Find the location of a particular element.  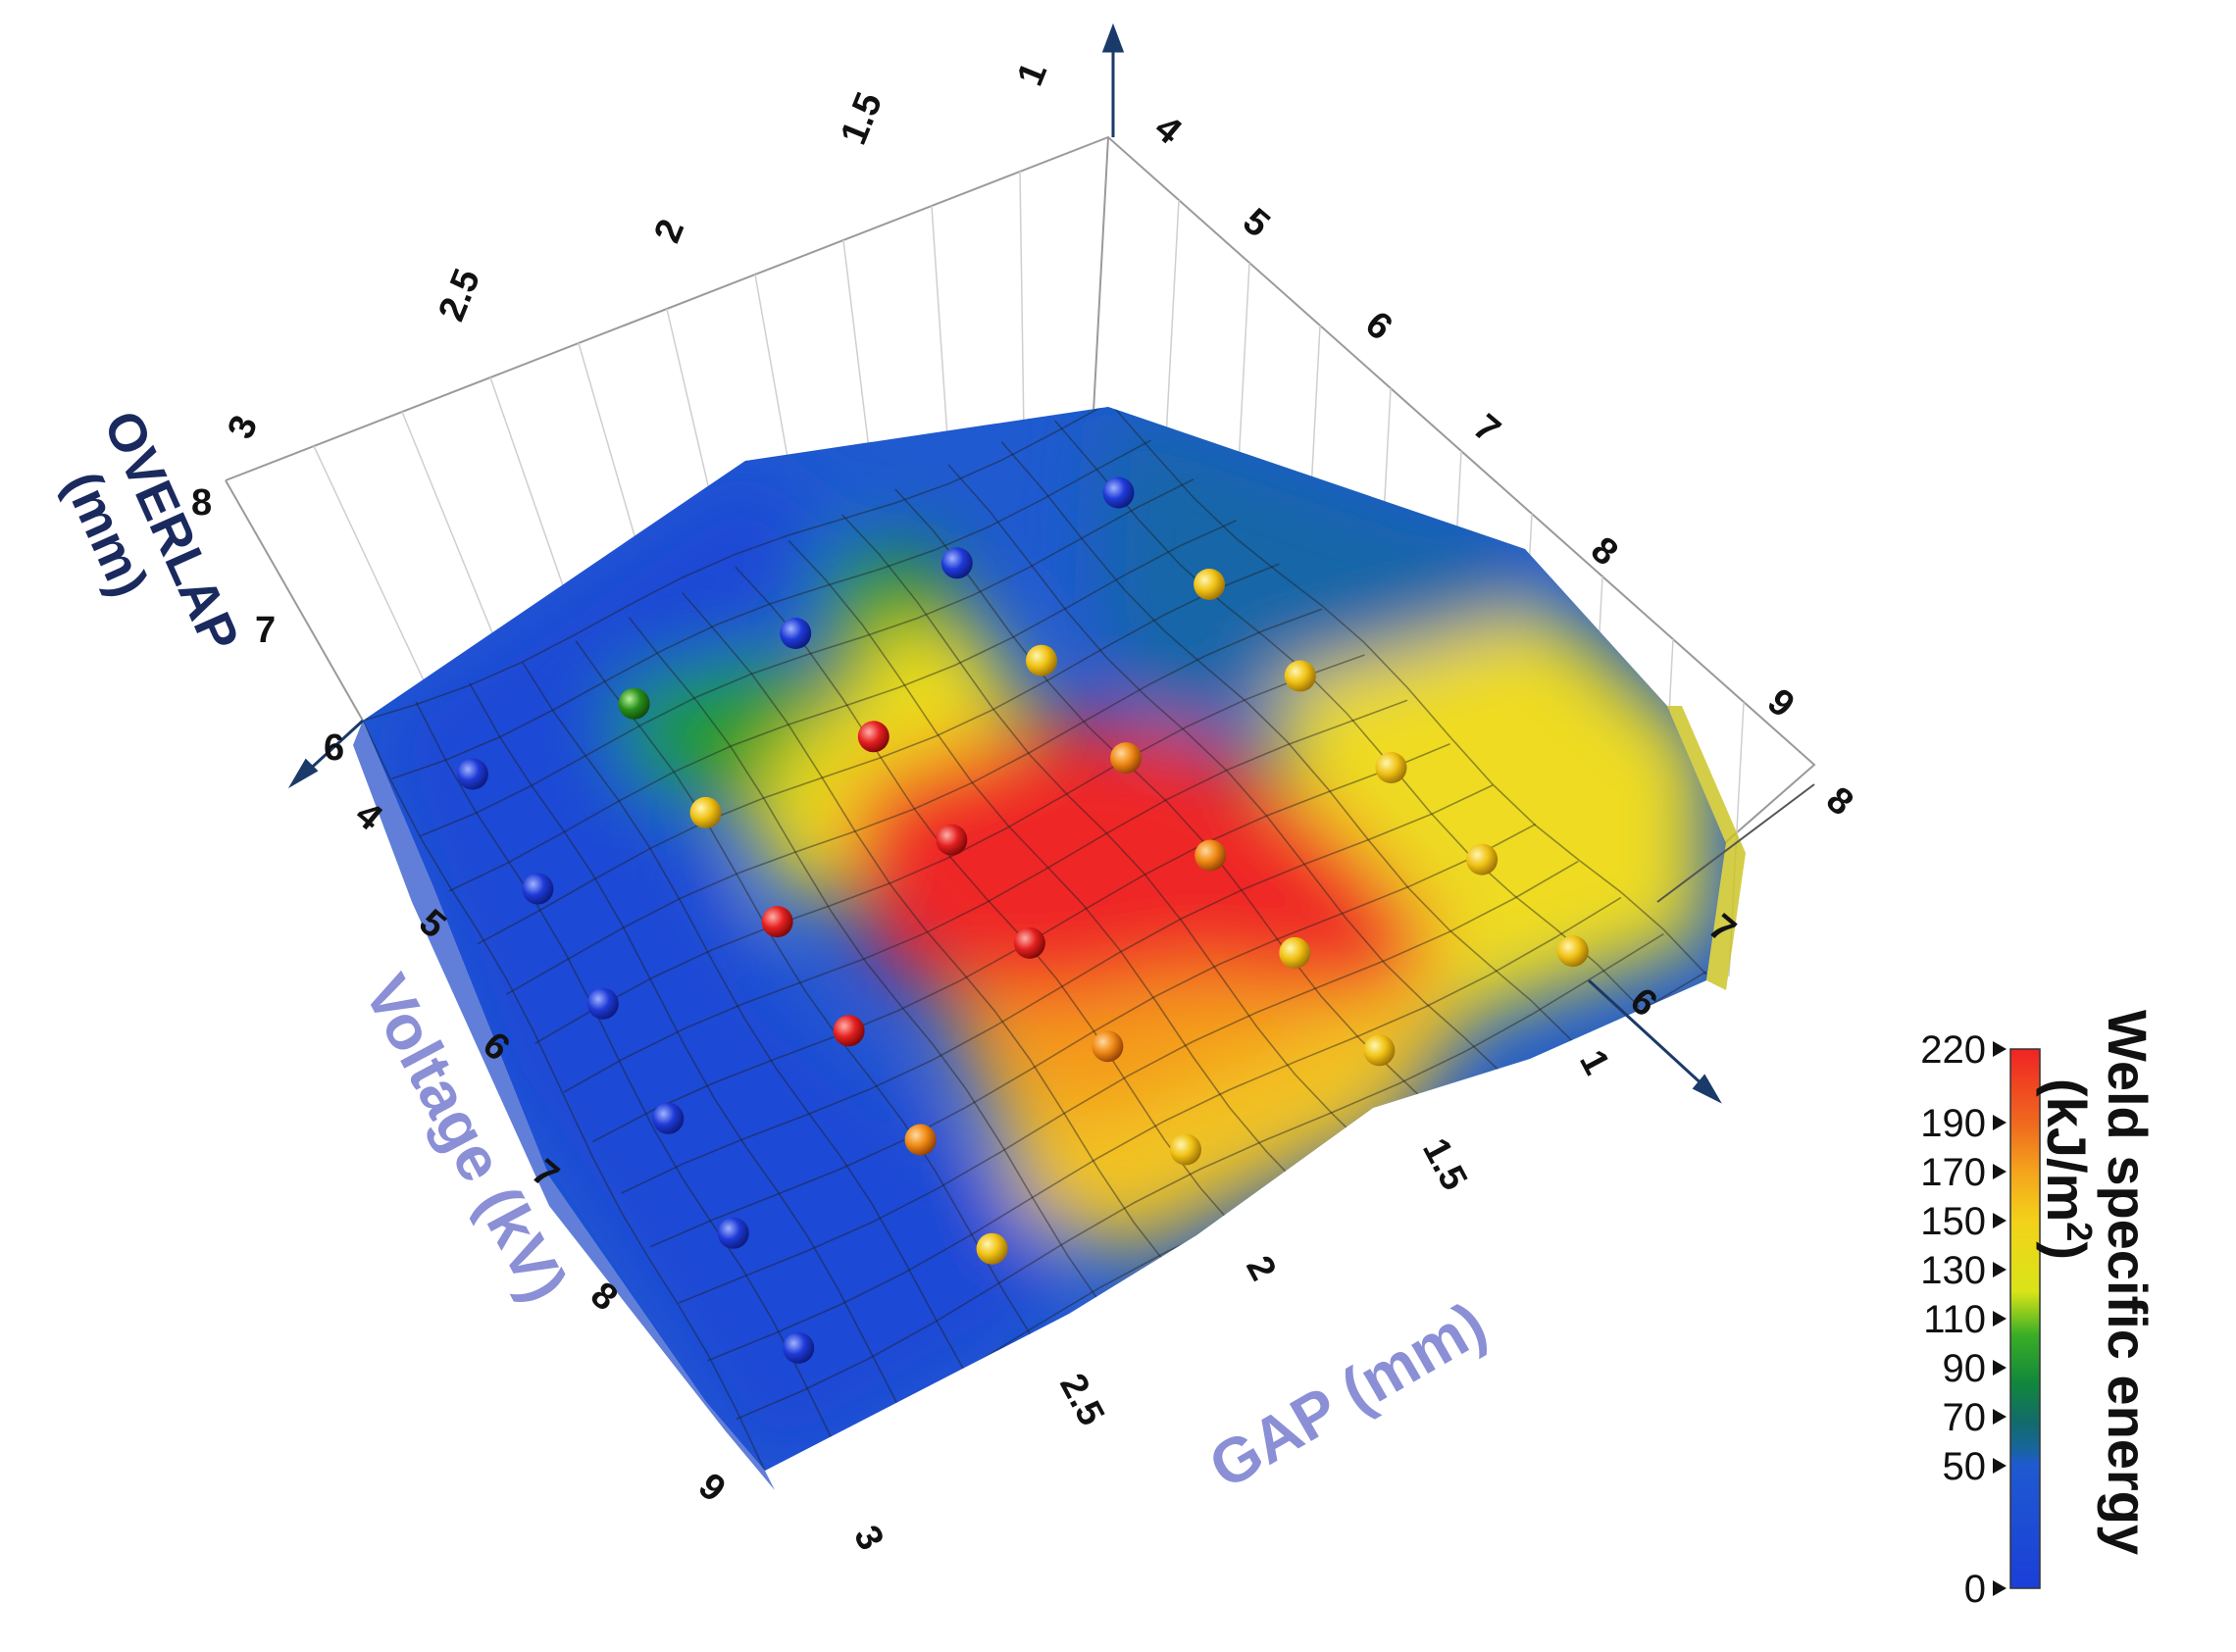

voltage-tick-back: 7 is located at coordinates (1486, 429).